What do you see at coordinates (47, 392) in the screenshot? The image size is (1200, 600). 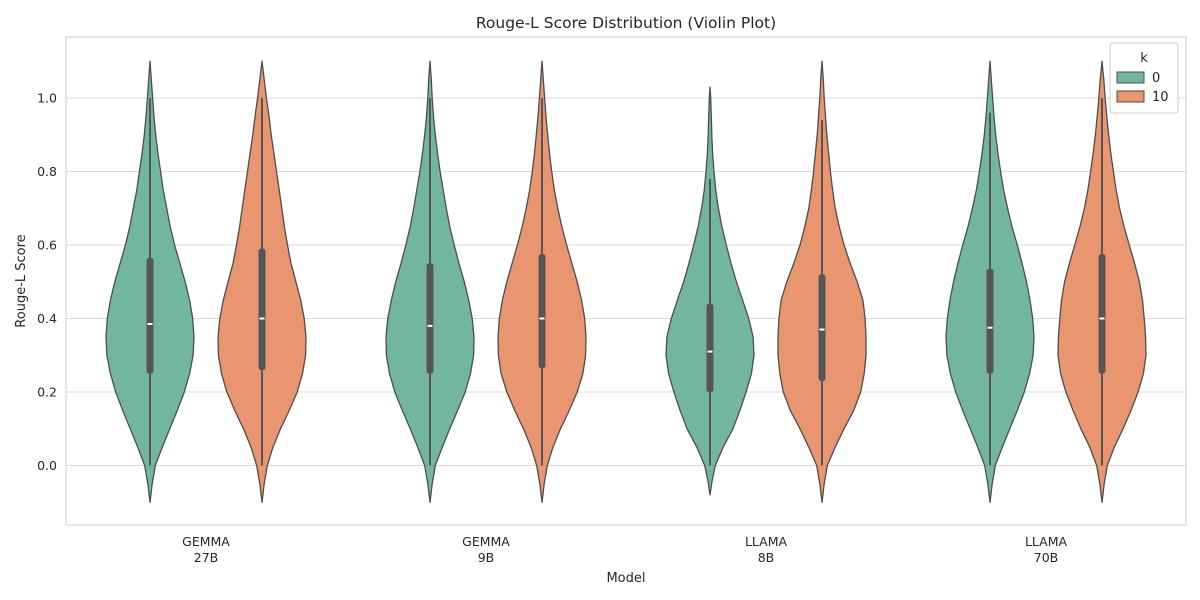 I see `y-tick-label: 0.2` at bounding box center [47, 392].